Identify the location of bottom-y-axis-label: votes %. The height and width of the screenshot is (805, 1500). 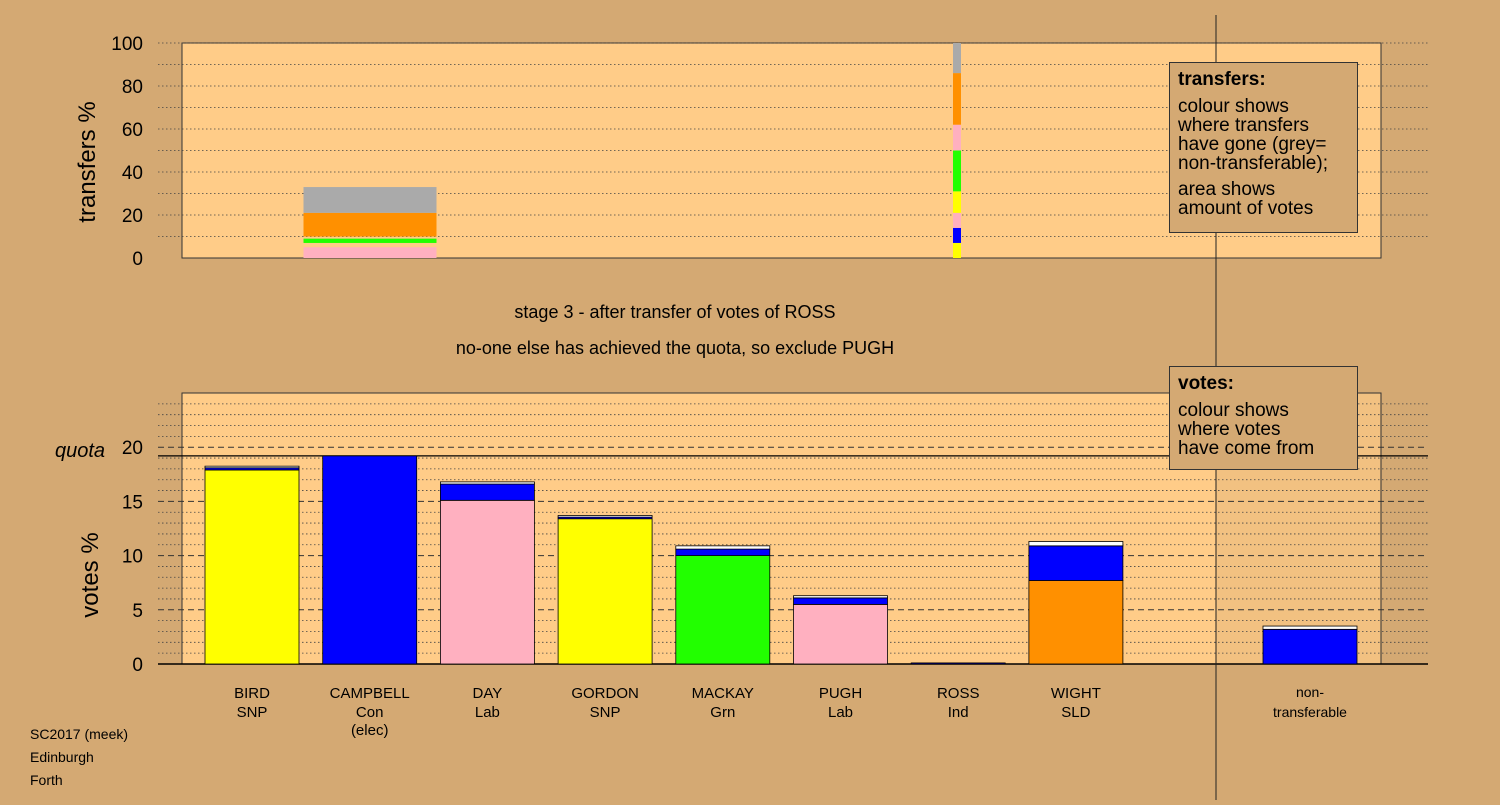
(90, 574).